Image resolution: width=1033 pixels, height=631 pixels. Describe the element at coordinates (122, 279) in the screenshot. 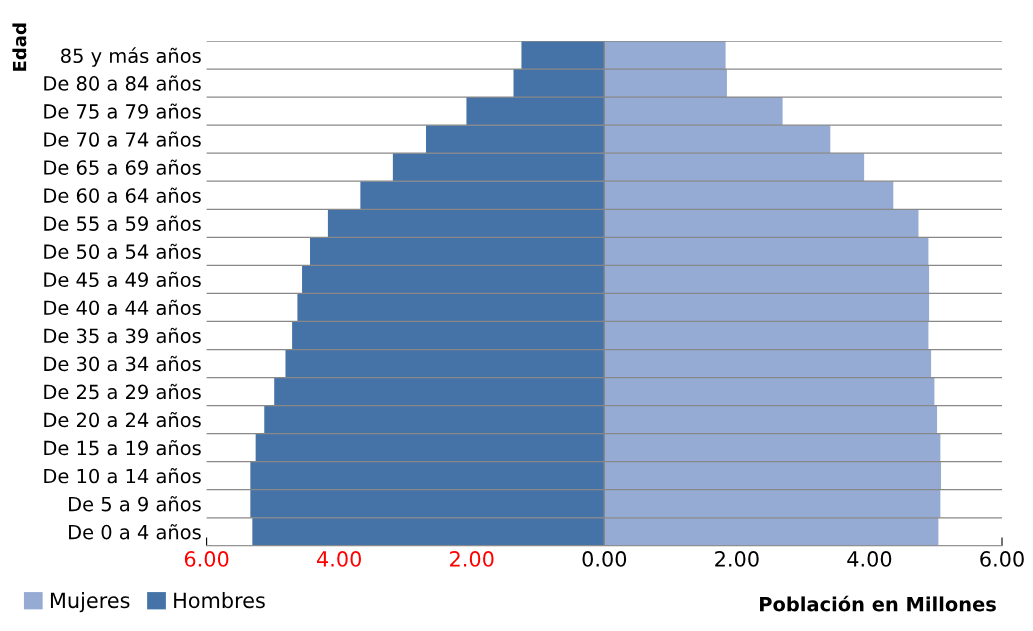

I see `y-tick-label: De 45 a 49 años` at that location.